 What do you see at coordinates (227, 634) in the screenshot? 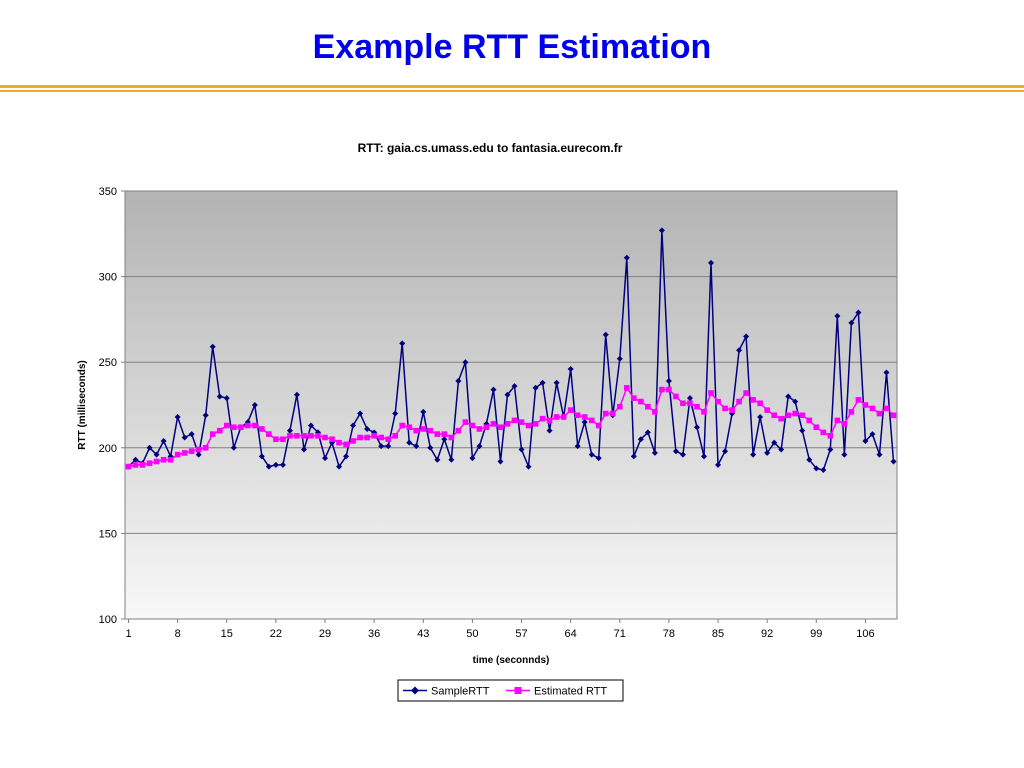
I see `x-tick-label: 15` at bounding box center [227, 634].